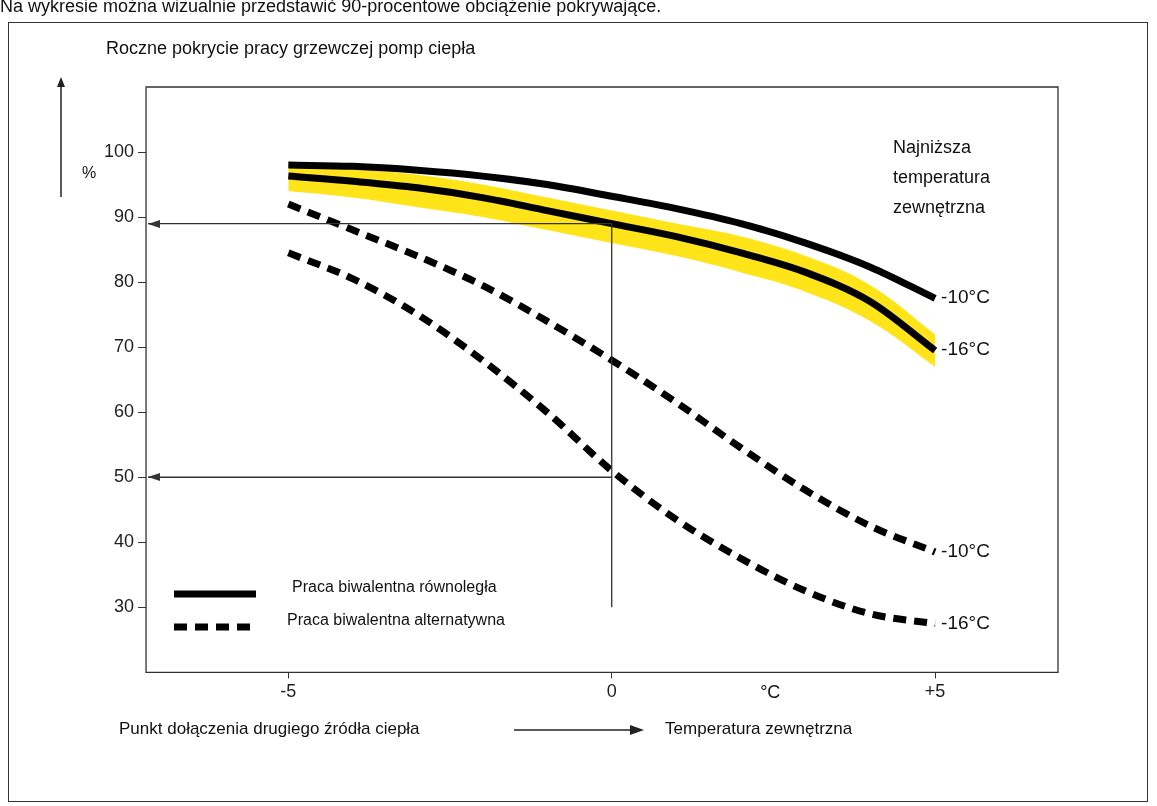 This screenshot has height=806, width=1157. Describe the element at coordinates (935, 691) in the screenshot. I see `x-tick-label: +5` at that location.